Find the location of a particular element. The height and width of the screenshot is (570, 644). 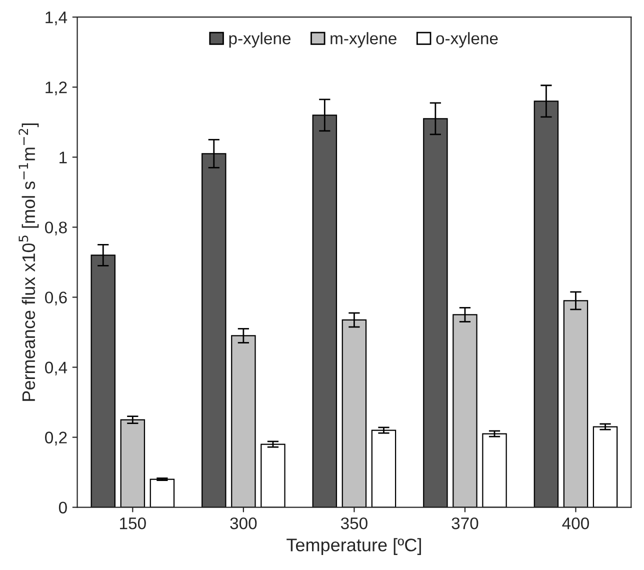

x-tick-label: 150 is located at coordinates (133, 523).